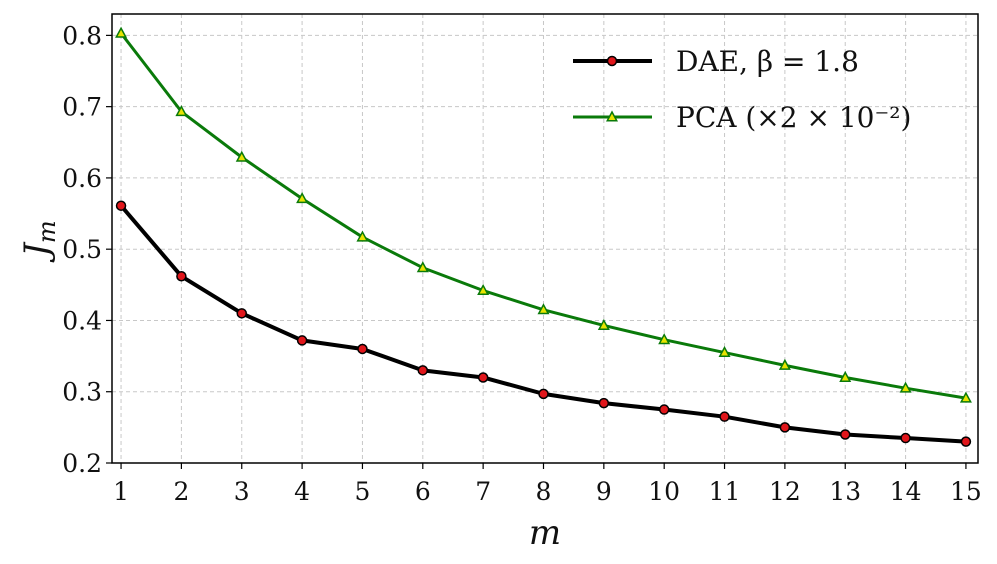 This screenshot has width=997, height=564. I want to click on y-tick-label: 0.4, so click(82, 320).